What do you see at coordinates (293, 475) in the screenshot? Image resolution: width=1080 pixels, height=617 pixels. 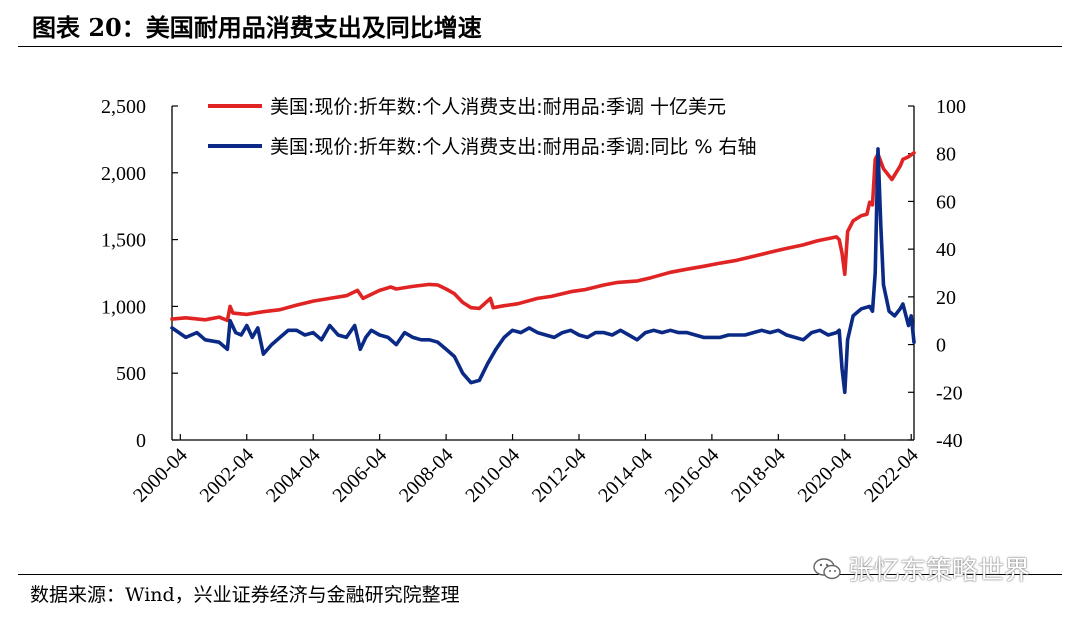 I see `x-tick-label: 2004-04` at bounding box center [293, 475].